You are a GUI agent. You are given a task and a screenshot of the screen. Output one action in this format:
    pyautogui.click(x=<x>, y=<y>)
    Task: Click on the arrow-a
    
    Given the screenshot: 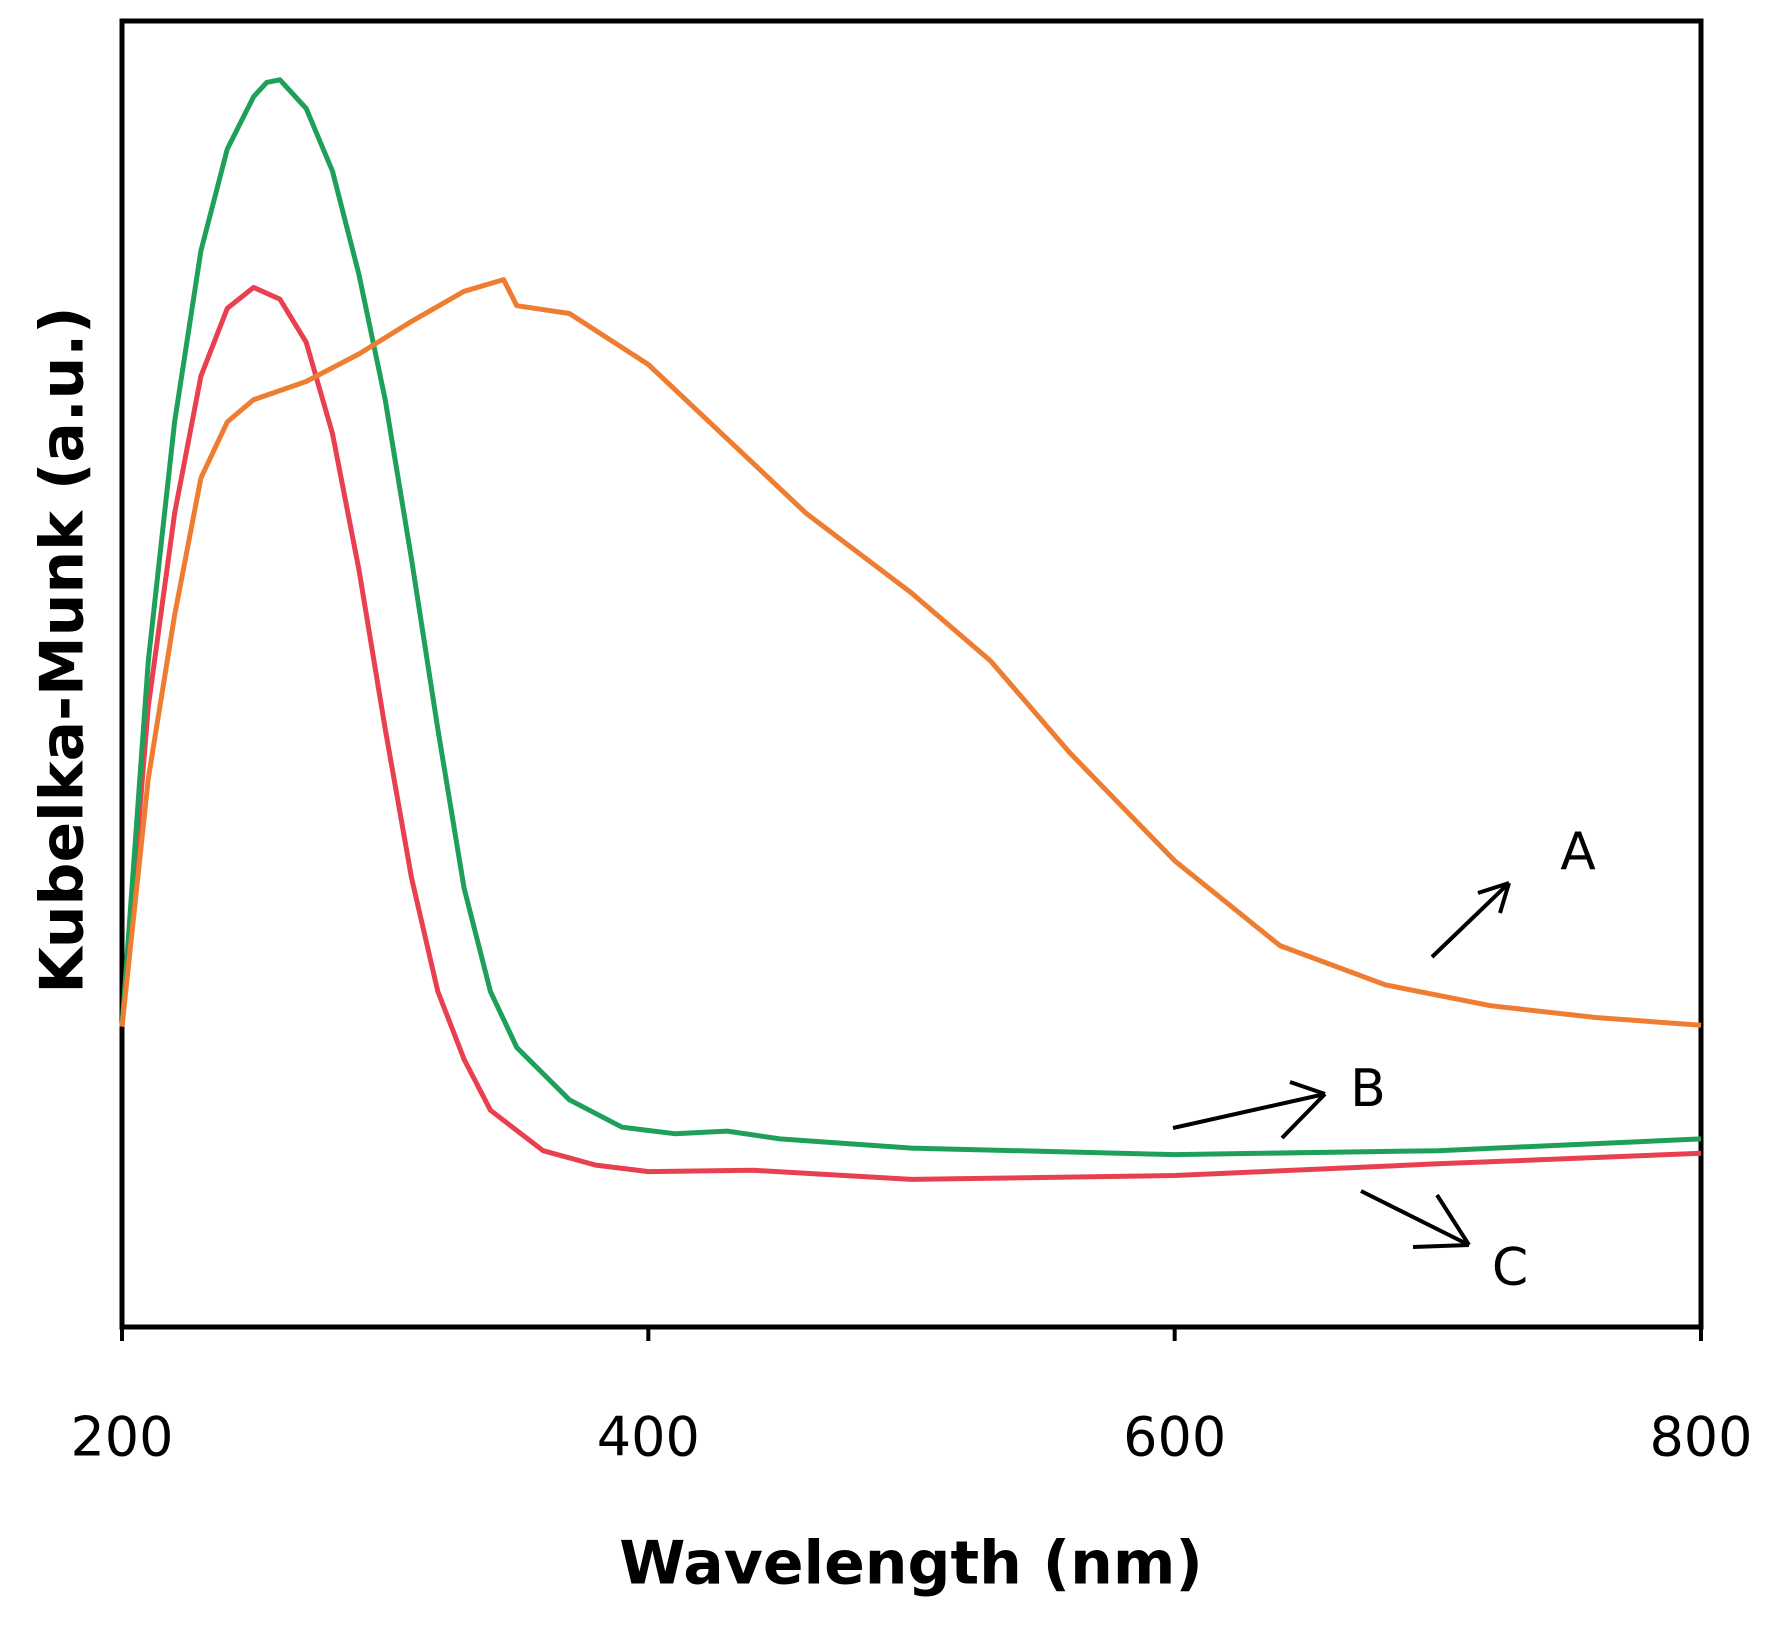 What is the action you would take?
    pyautogui.click(x=1470, y=920)
    